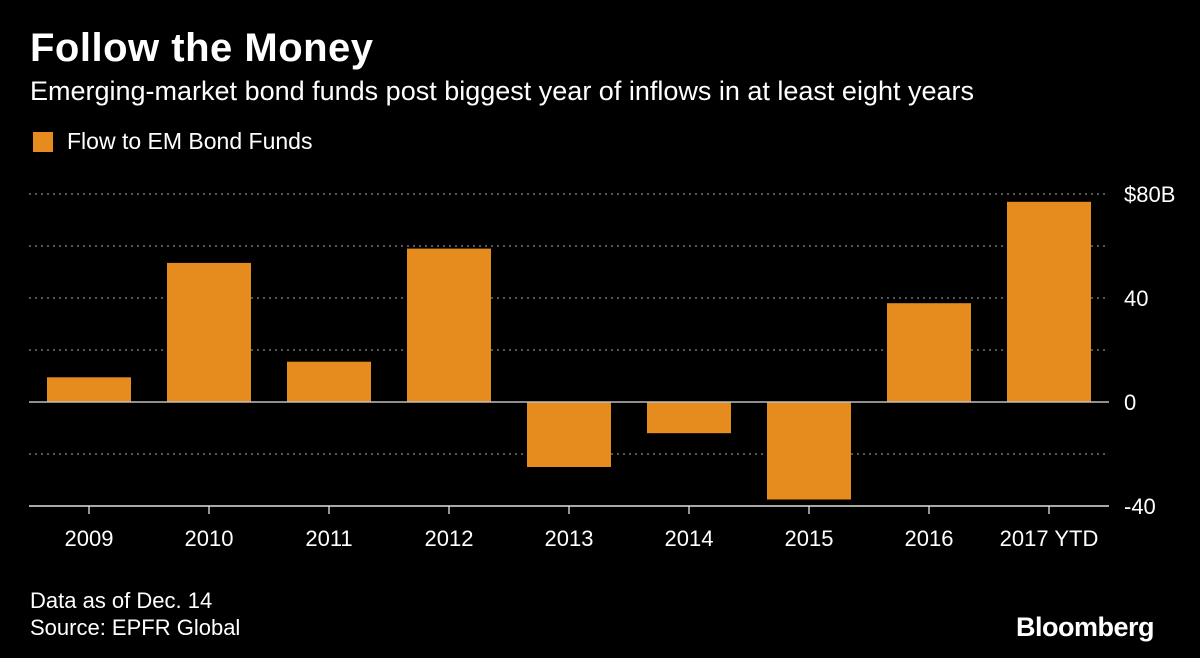 Image resolution: width=1200 pixels, height=658 pixels. I want to click on data-note: Data as of Dec. 14, so click(121, 600).